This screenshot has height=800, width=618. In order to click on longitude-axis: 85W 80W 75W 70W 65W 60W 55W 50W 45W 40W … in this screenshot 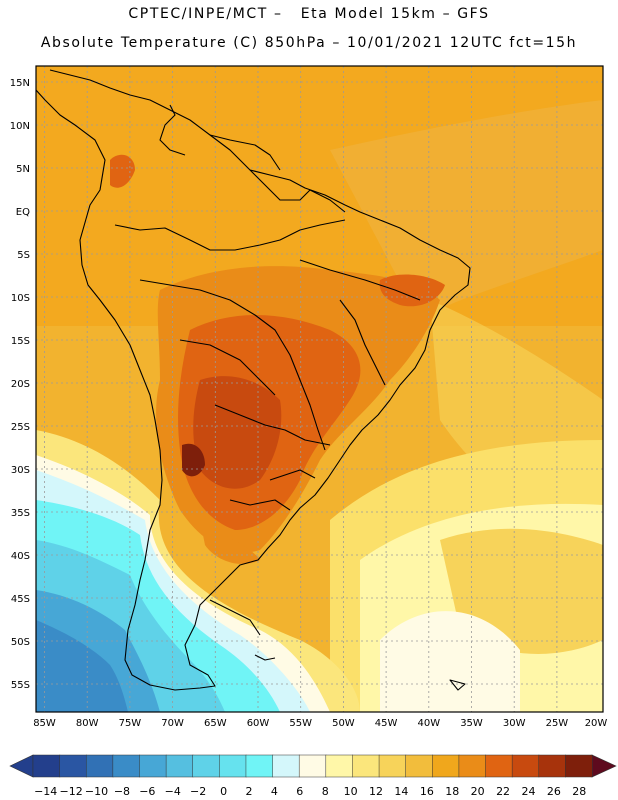, I will do `click(320, 723)`.